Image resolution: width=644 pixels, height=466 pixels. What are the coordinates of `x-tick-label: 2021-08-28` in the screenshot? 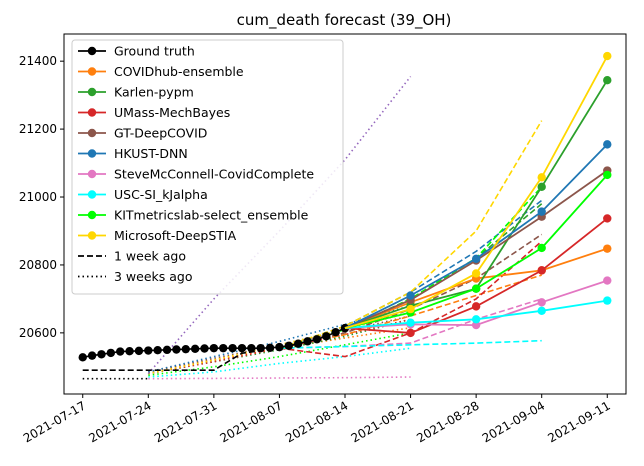 It's located at (447, 421).